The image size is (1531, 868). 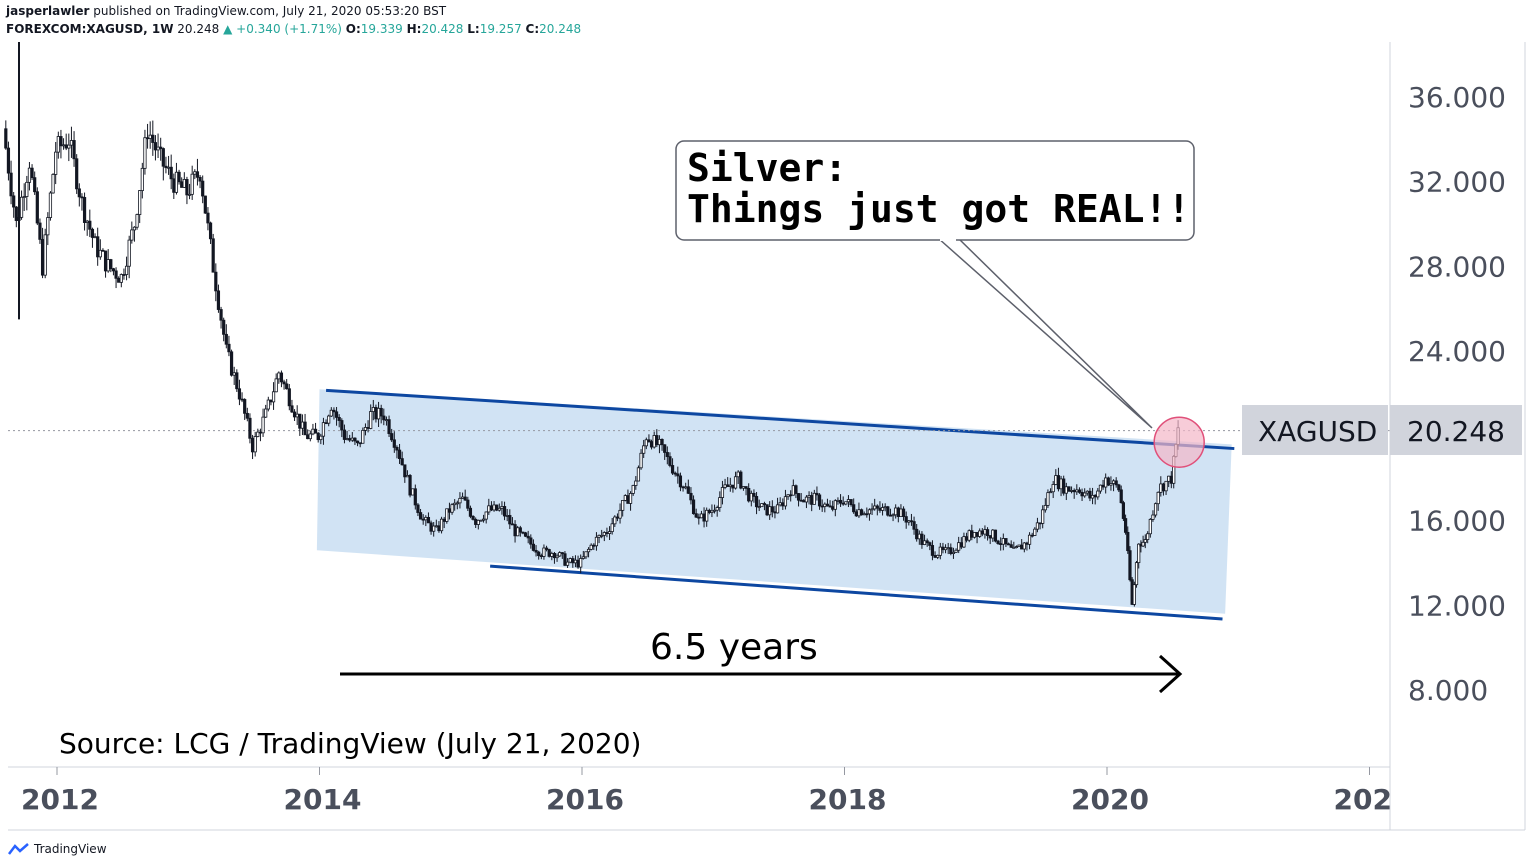 I want to click on low-label: L:, so click(x=473, y=29).